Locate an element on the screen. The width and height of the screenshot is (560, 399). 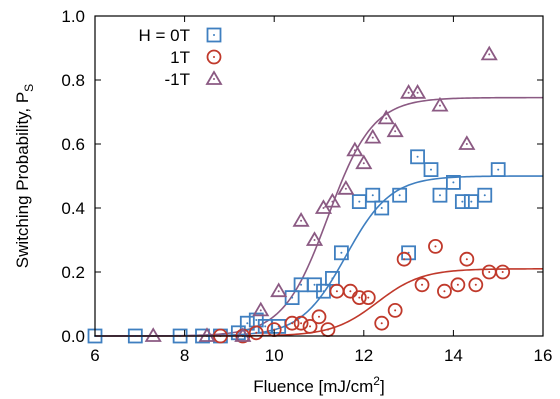
data-point-s0-28-dot is located at coordinates (498, 169).